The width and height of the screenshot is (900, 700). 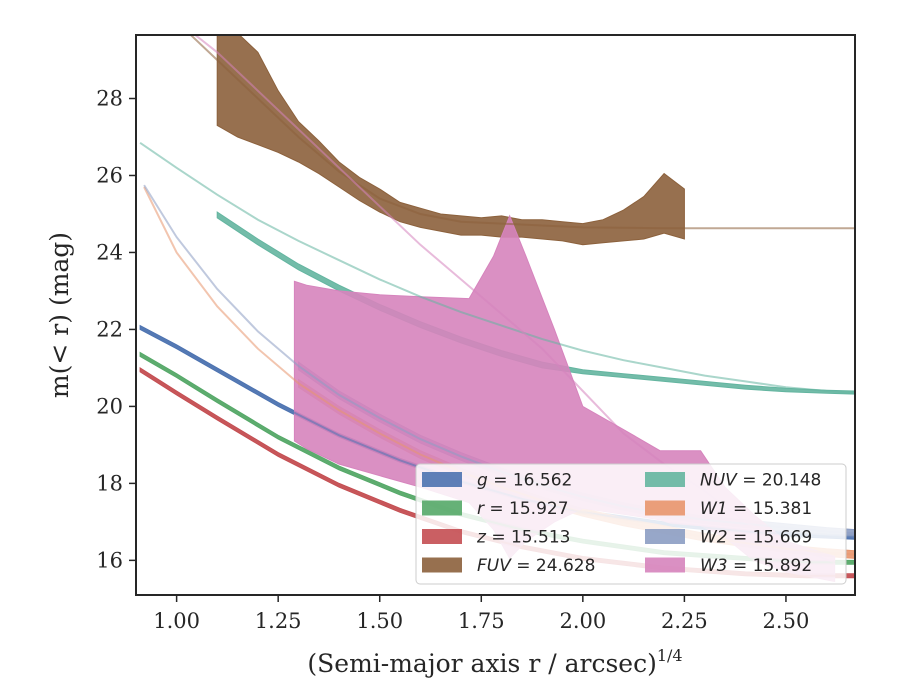 What do you see at coordinates (684, 621) in the screenshot?
I see `x-tick-label: 2.25` at bounding box center [684, 621].